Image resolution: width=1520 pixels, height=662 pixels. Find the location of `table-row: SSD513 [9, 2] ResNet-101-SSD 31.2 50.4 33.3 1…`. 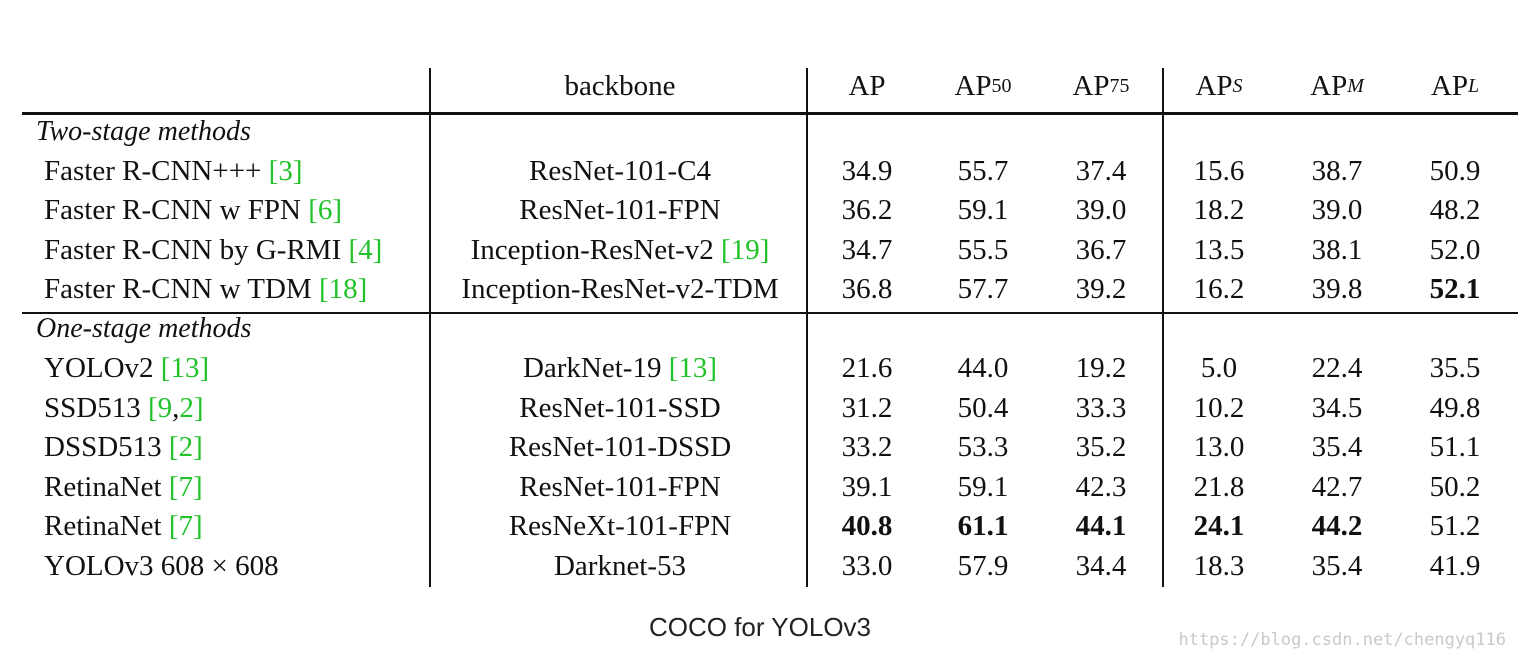

table-row: SSD513 [9, 2] ResNet-101-SSD 31.2 50.4 33.3 1… is located at coordinates (770, 409).